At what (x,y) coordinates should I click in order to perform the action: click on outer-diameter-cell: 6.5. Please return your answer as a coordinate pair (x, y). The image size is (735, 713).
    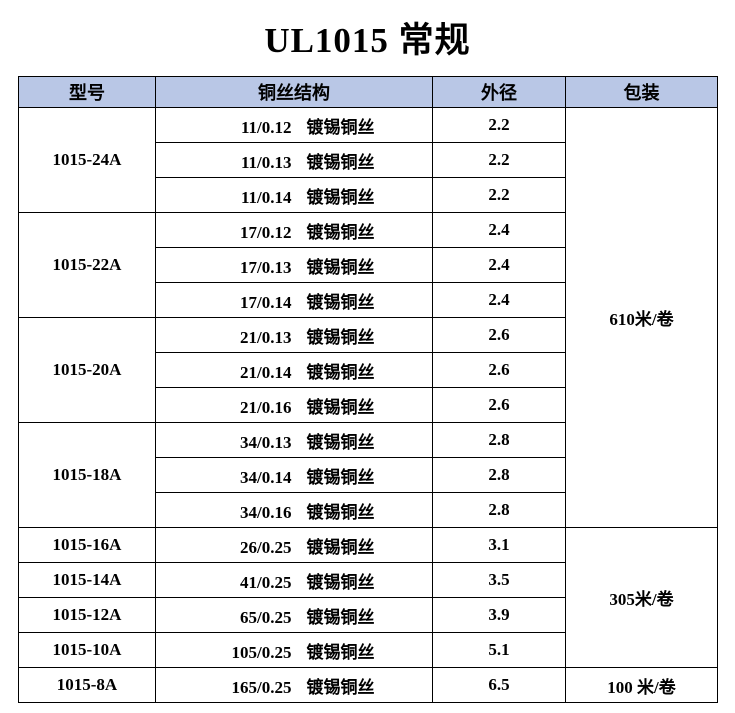
    Looking at the image, I should click on (499, 685).